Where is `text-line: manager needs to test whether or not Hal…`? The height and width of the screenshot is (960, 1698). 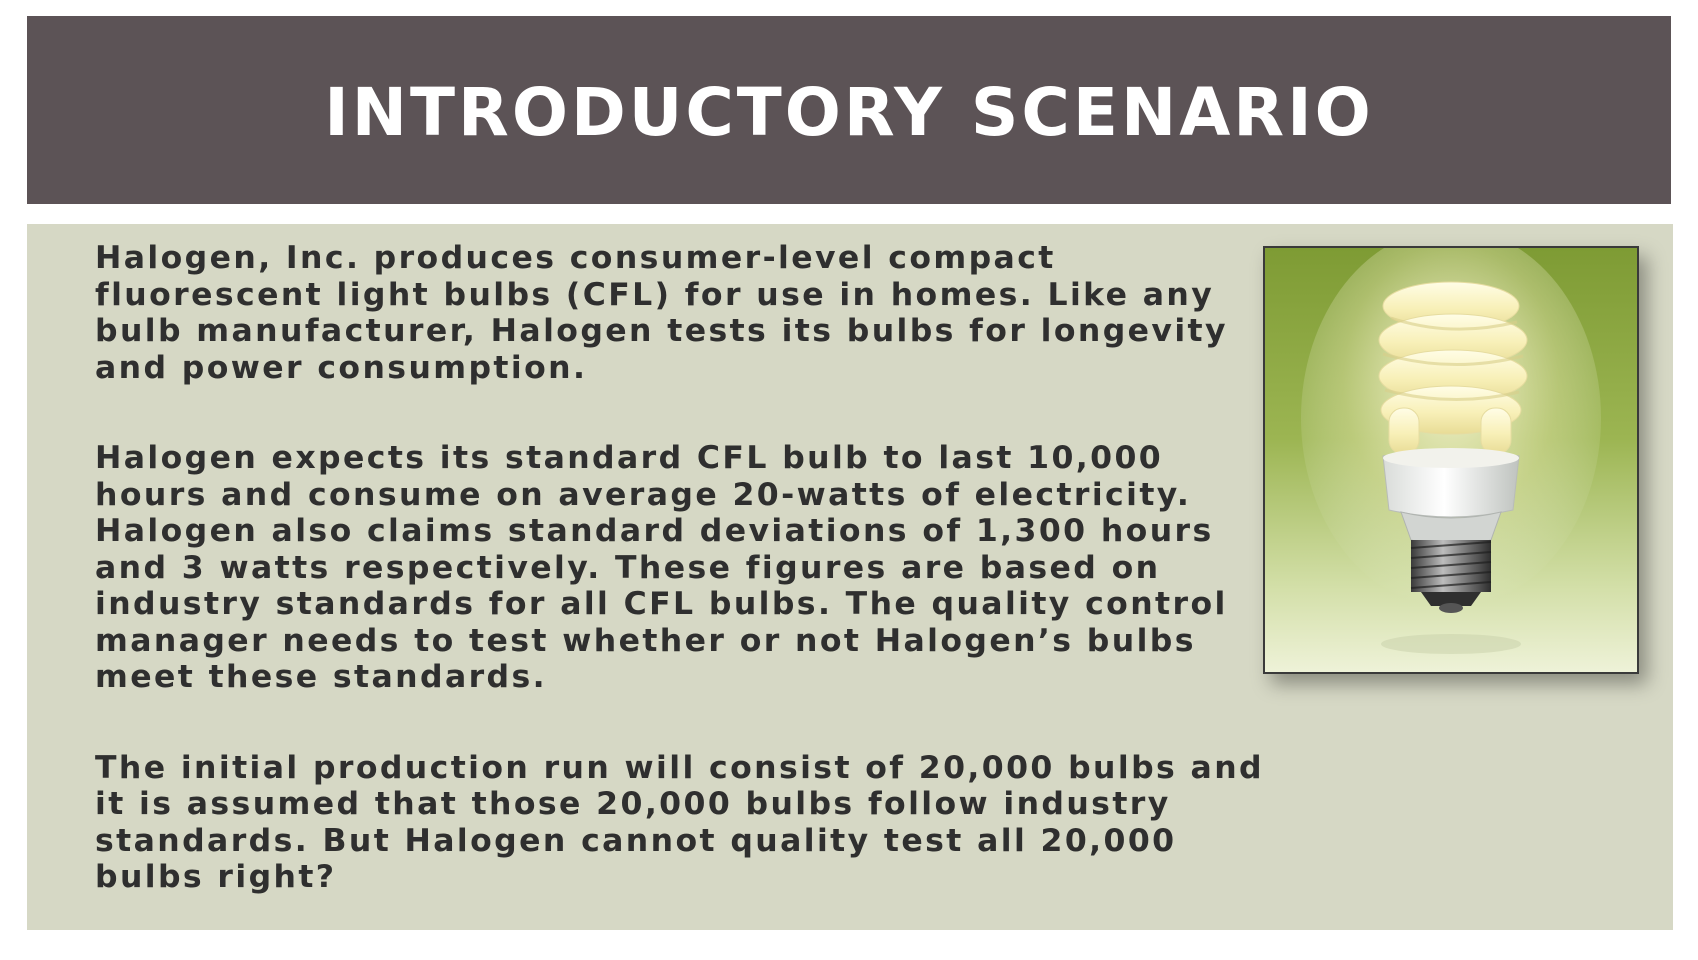 text-line: manager needs to test whether or not Hal… is located at coordinates (645, 640).